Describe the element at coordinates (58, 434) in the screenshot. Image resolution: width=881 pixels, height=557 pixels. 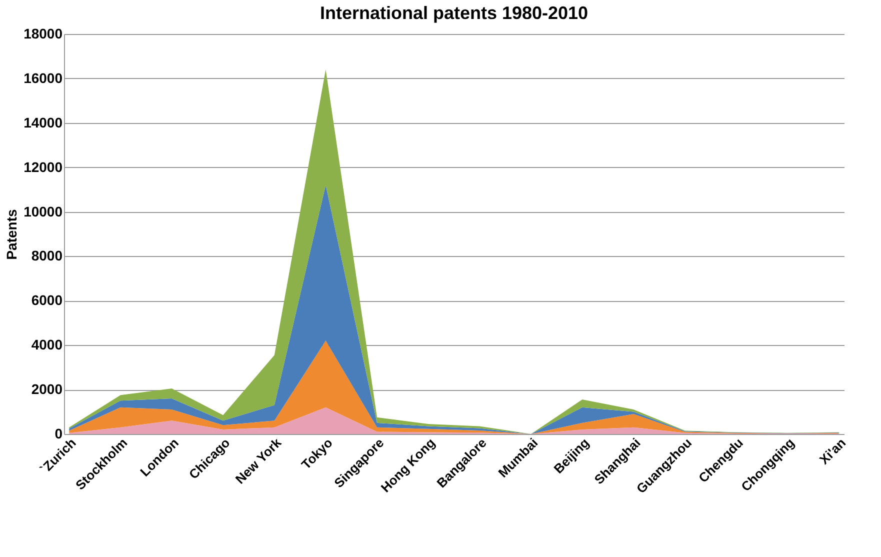
I see `y-tick-label: 0` at that location.